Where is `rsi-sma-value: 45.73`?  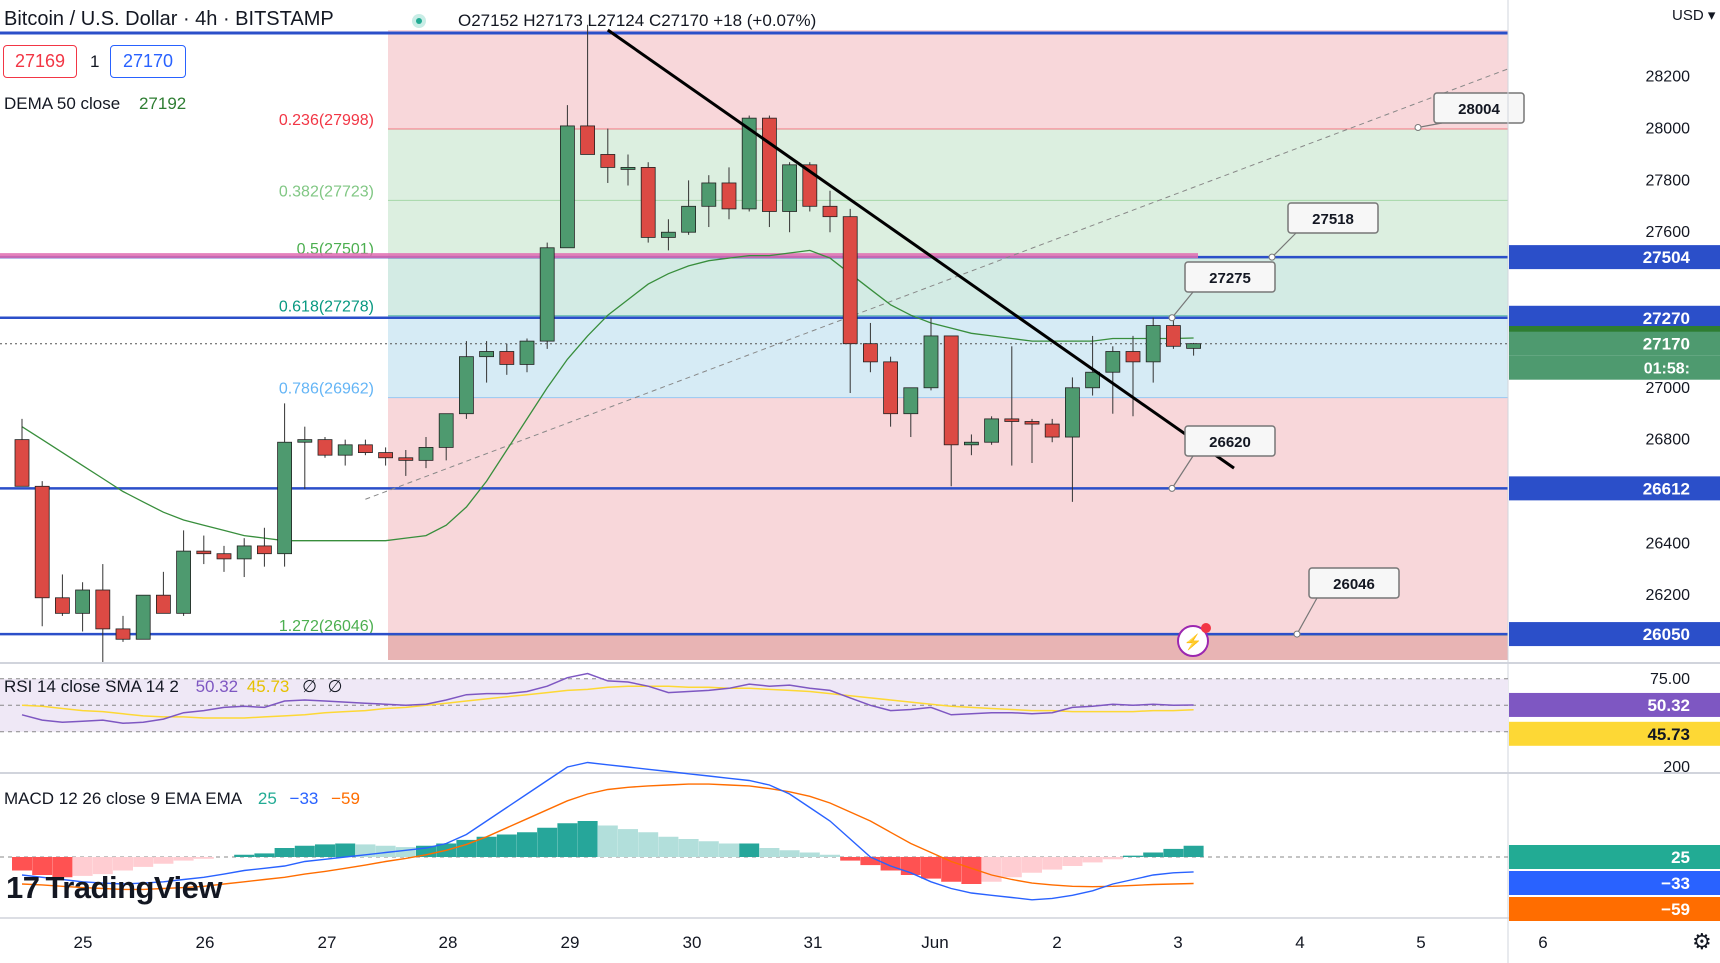
rsi-sma-value: 45.73 is located at coordinates (268, 686).